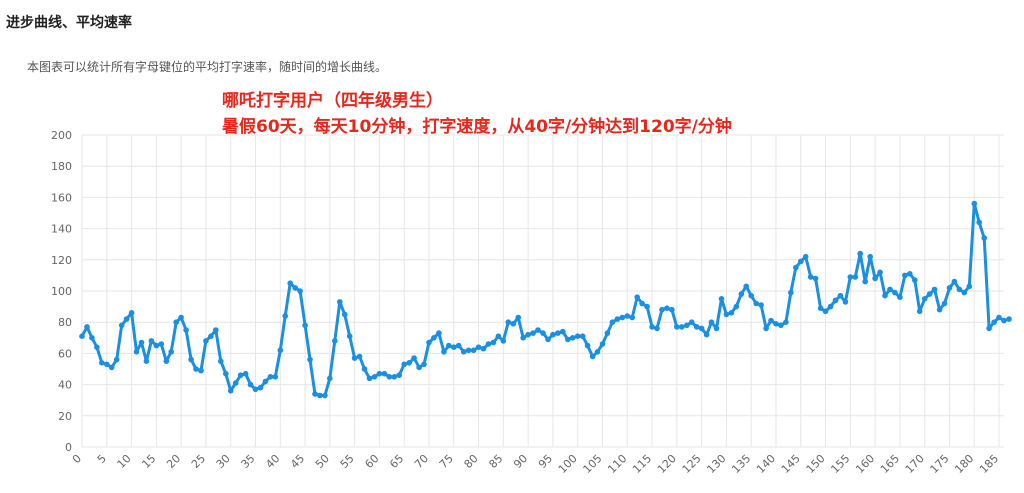 This screenshot has height=493, width=1024. What do you see at coordinates (77, 459) in the screenshot?
I see `x-tick-label: 0` at bounding box center [77, 459].